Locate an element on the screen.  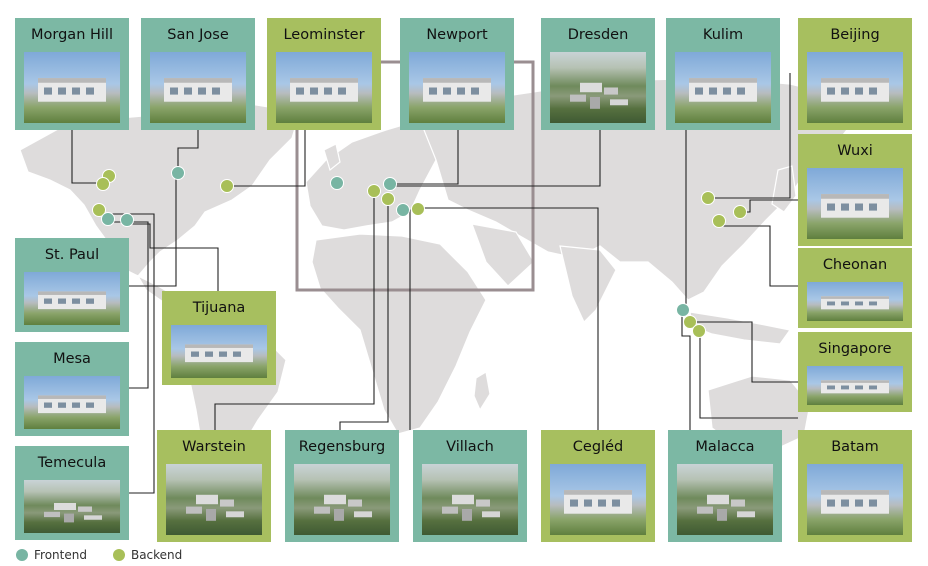
legend: Frontend Backend is located at coordinates (112, 555).